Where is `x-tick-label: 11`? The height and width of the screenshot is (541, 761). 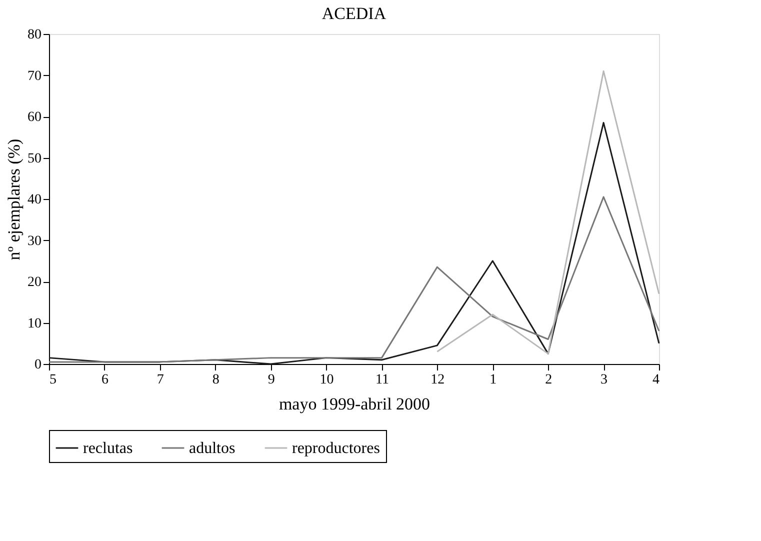
x-tick-label: 11 is located at coordinates (382, 380).